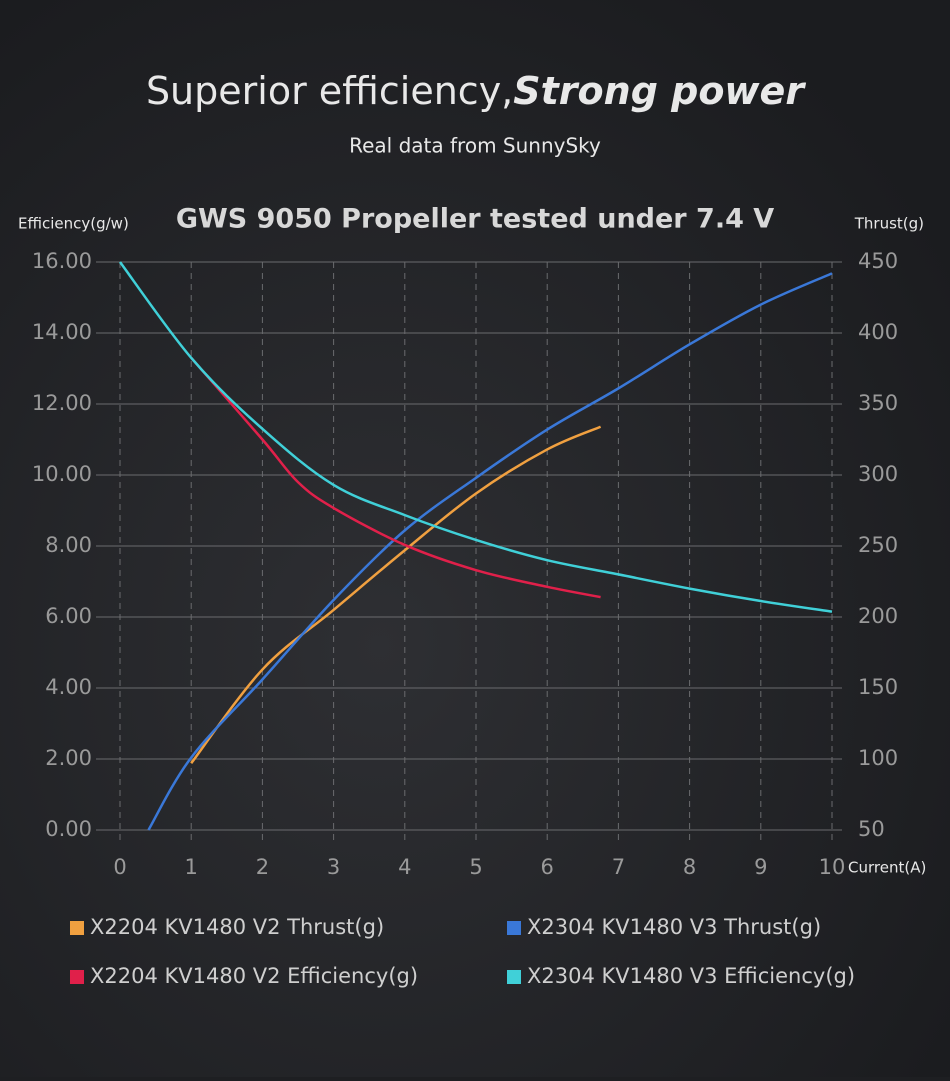 The image size is (950, 1081). What do you see at coordinates (674, 927) in the screenshot?
I see `legend-label: X2304 KV1480 V3 Thrust(g)` at bounding box center [674, 927].